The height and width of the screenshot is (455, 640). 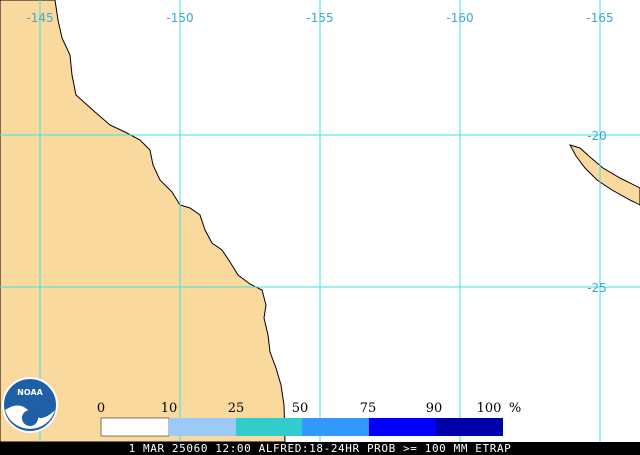 What do you see at coordinates (599, 18) in the screenshot?
I see `longitude-label: -165` at bounding box center [599, 18].